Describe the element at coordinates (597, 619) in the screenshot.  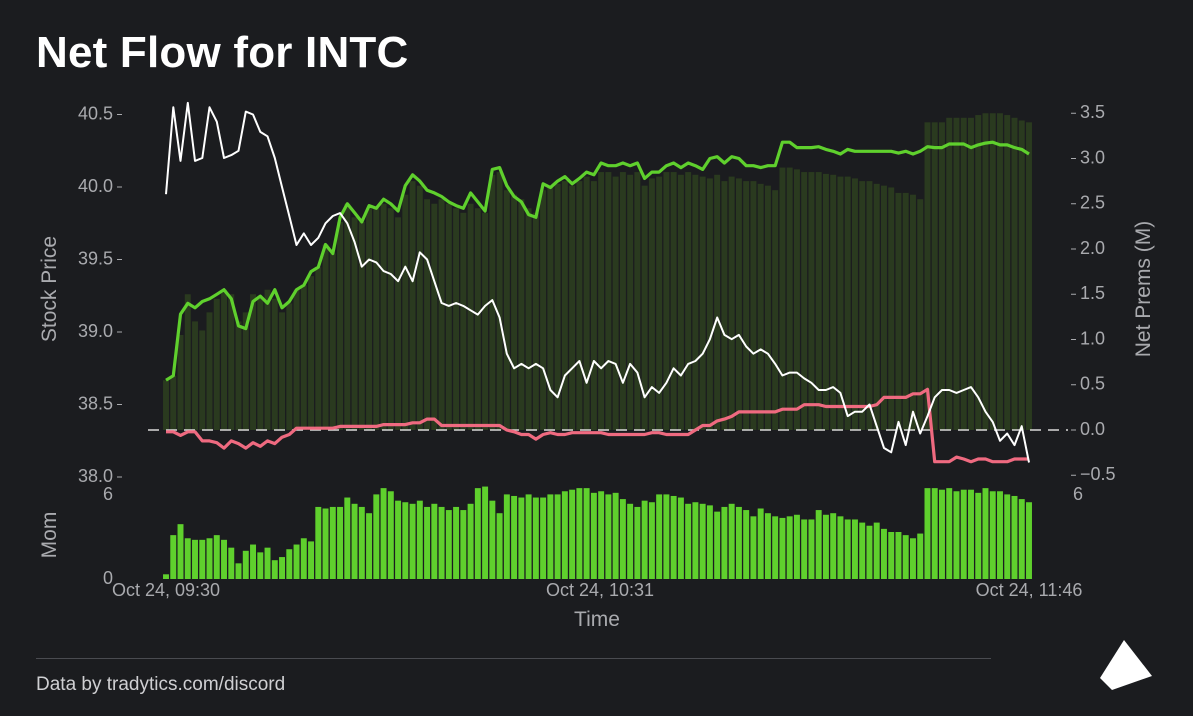
I see `x-axis-label: Time` at that location.